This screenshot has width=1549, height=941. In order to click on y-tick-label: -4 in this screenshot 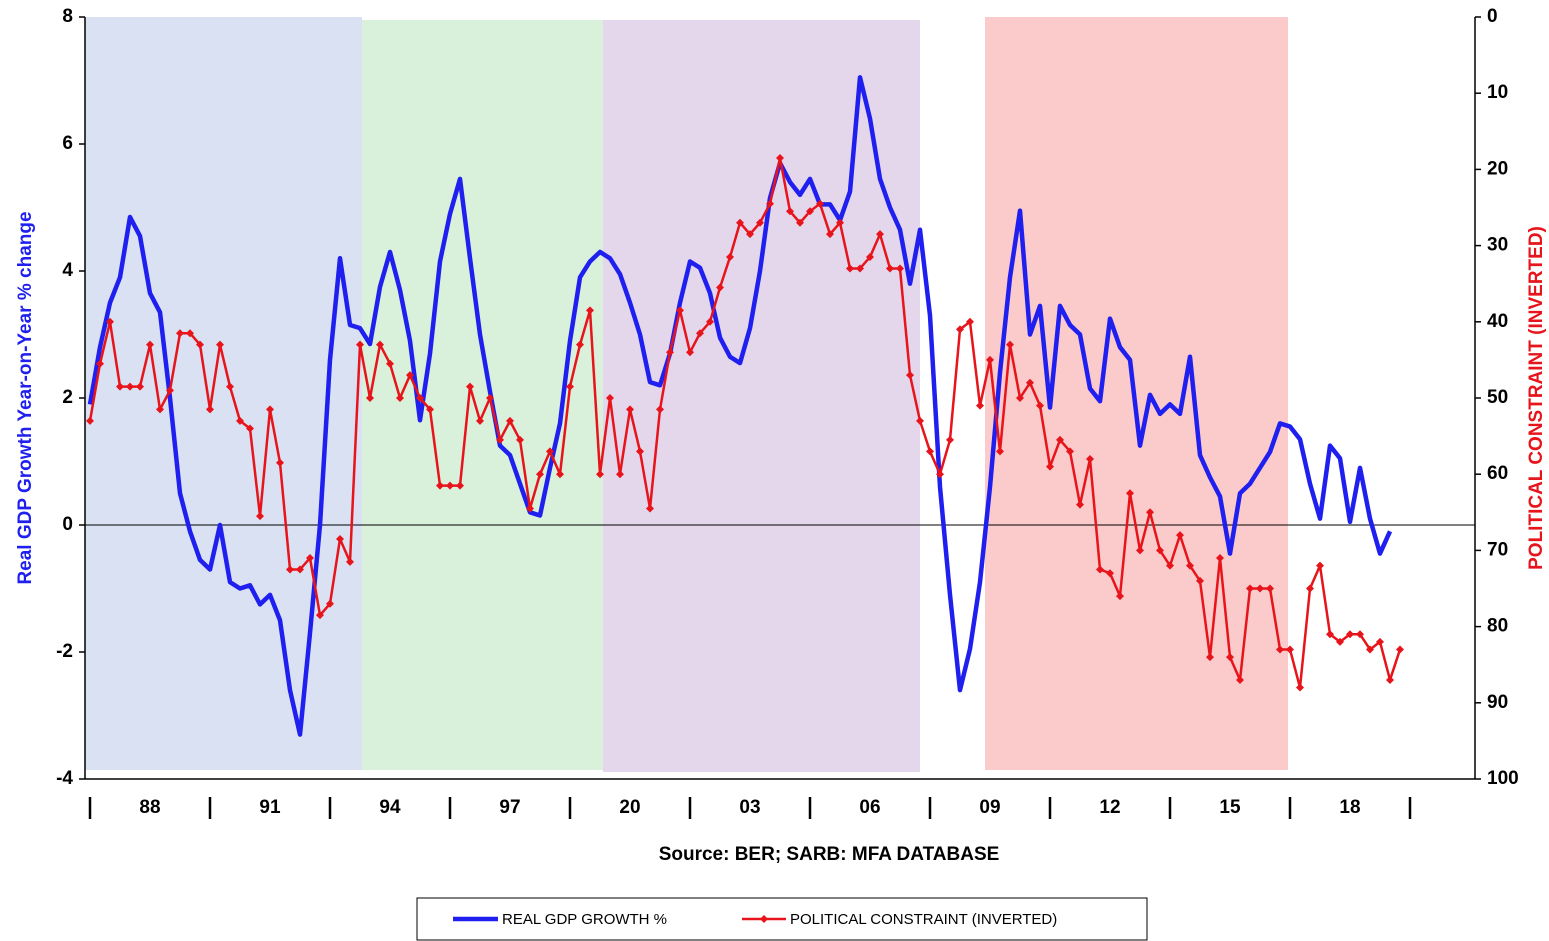, I will do `click(64, 778)`.